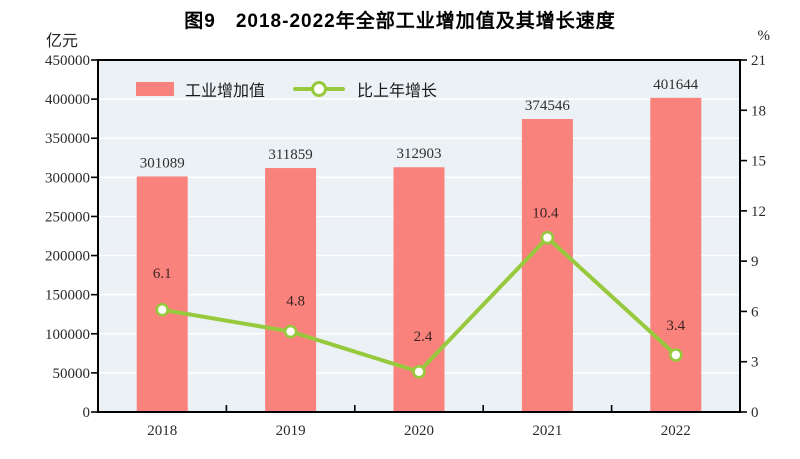  Describe the element at coordinates (62, 41) in the screenshot. I see `left-axis-unit-label: 亿元` at that location.